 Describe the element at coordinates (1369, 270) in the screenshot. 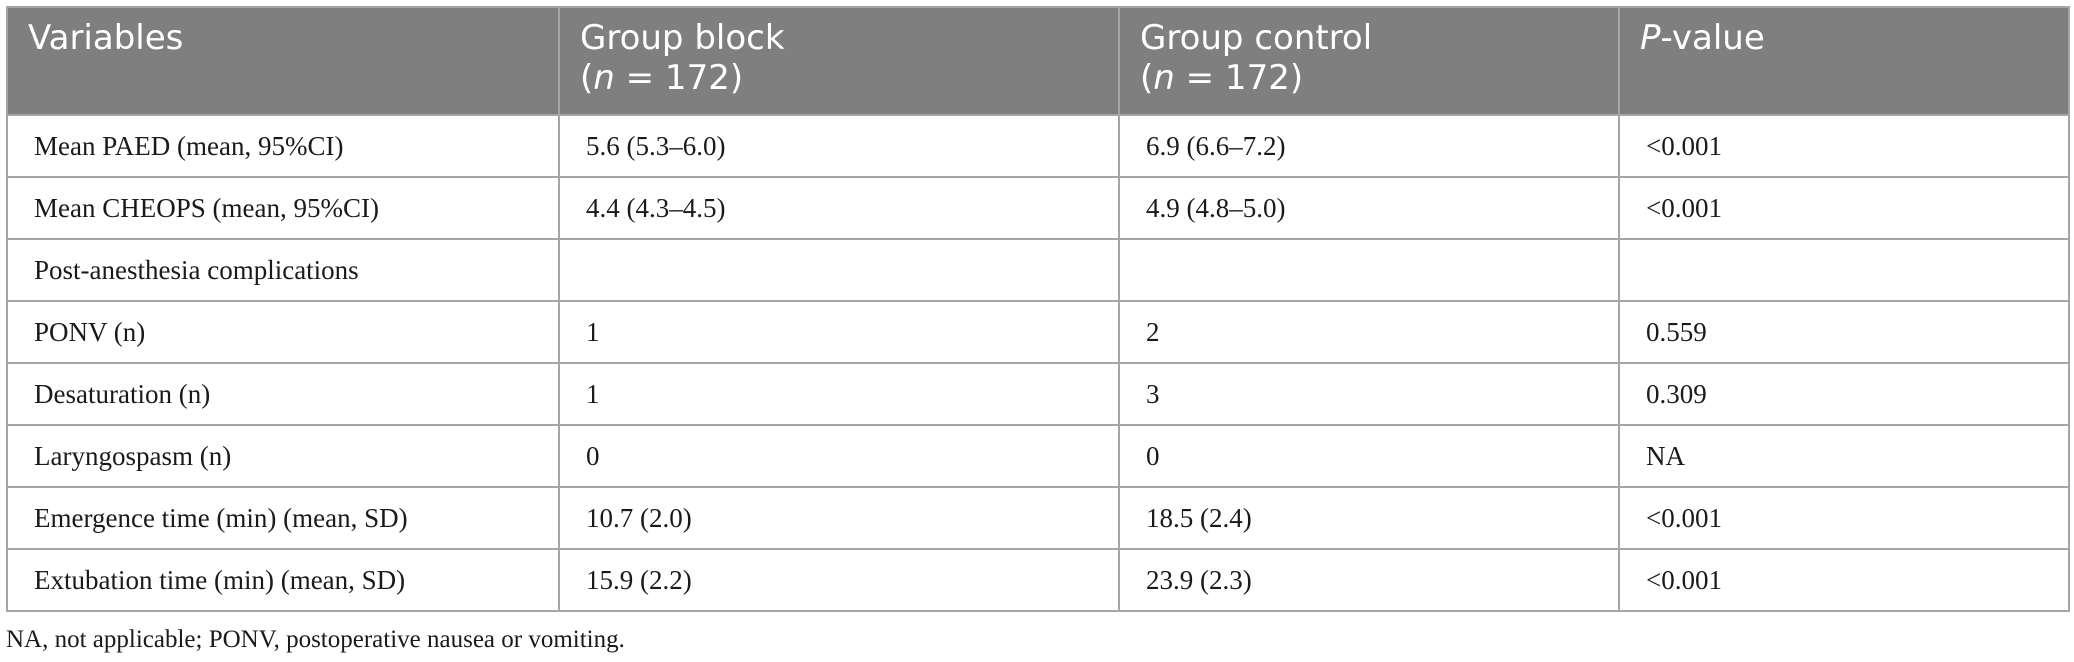

I see `cell-group-control` at that location.